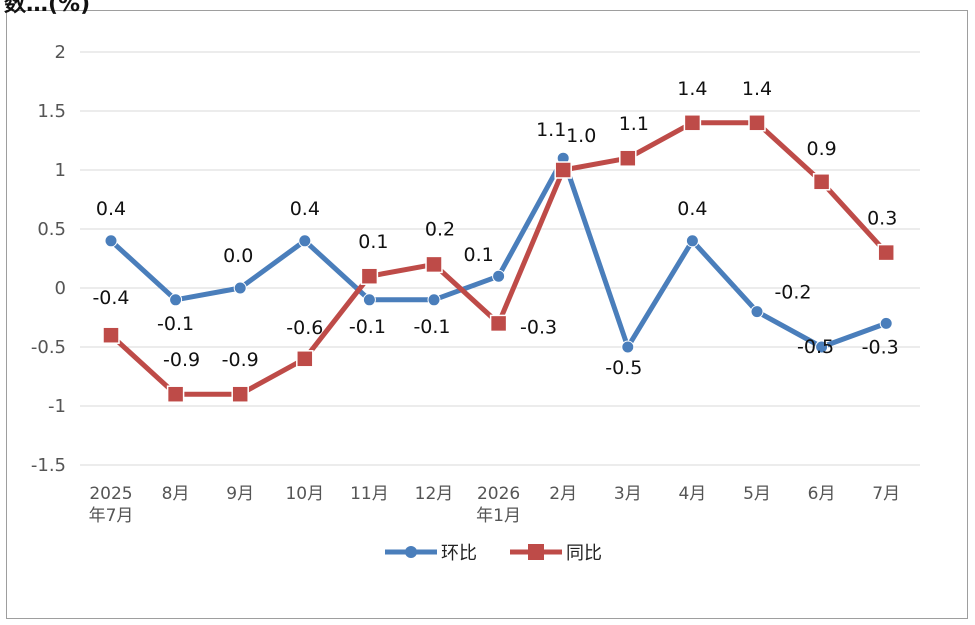 Image resolution: width=975 pixels, height=625 pixels. Describe the element at coordinates (47, 8) in the screenshot. I see `corner-text: 数…(%)` at that location.